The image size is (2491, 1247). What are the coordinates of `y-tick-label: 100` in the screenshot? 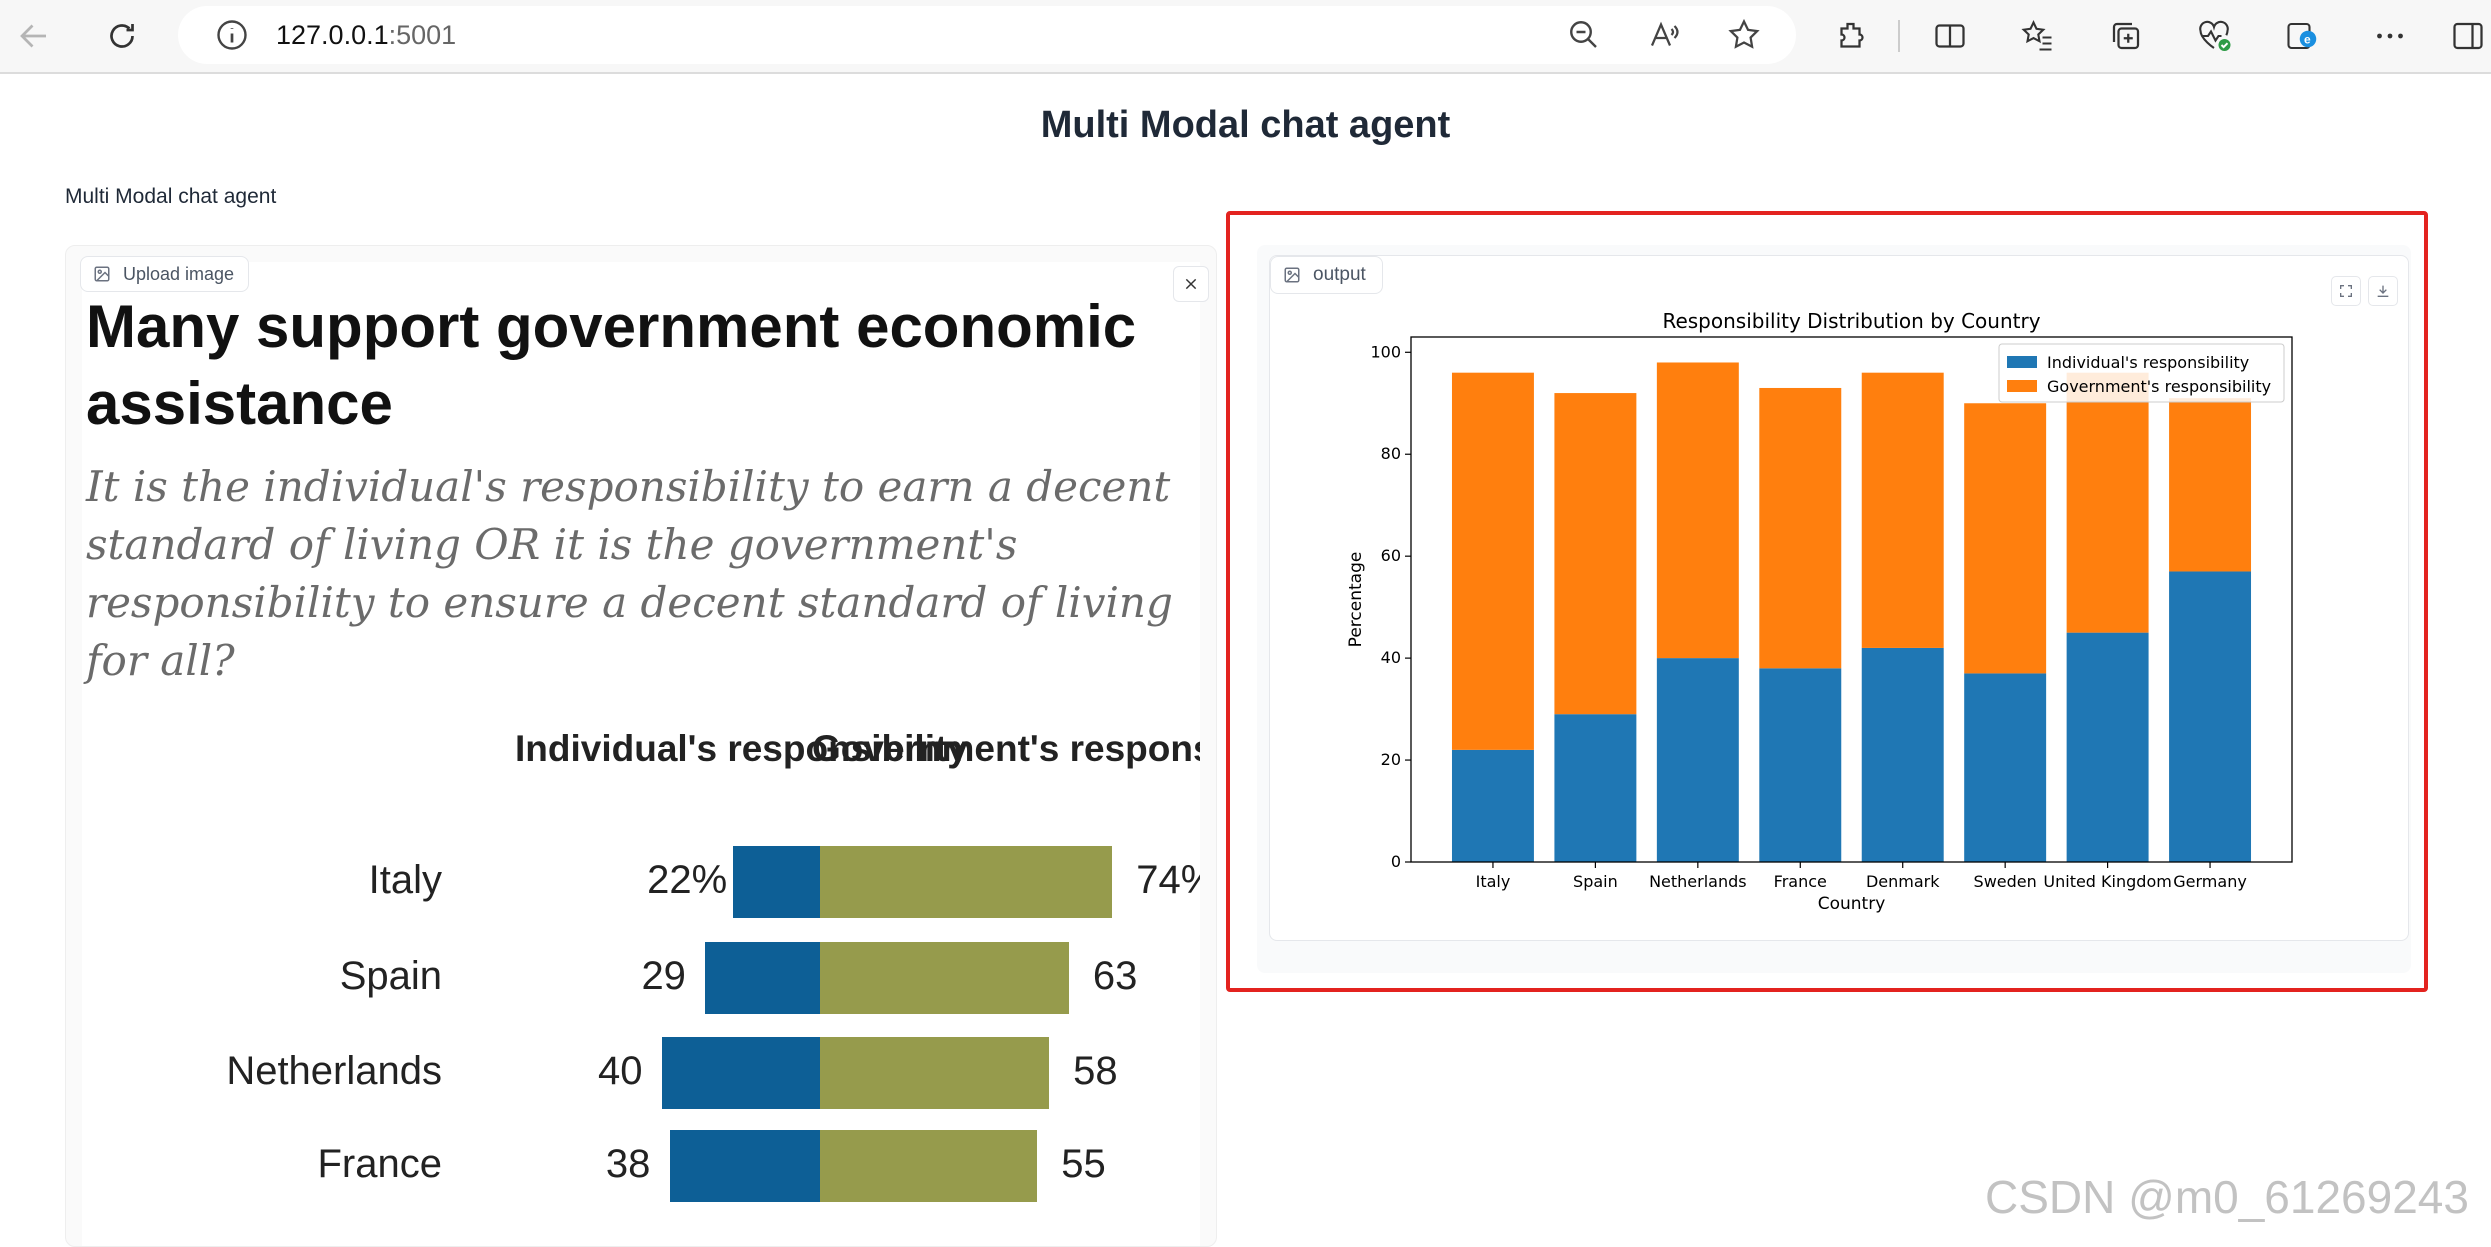 It's located at (1385, 351).